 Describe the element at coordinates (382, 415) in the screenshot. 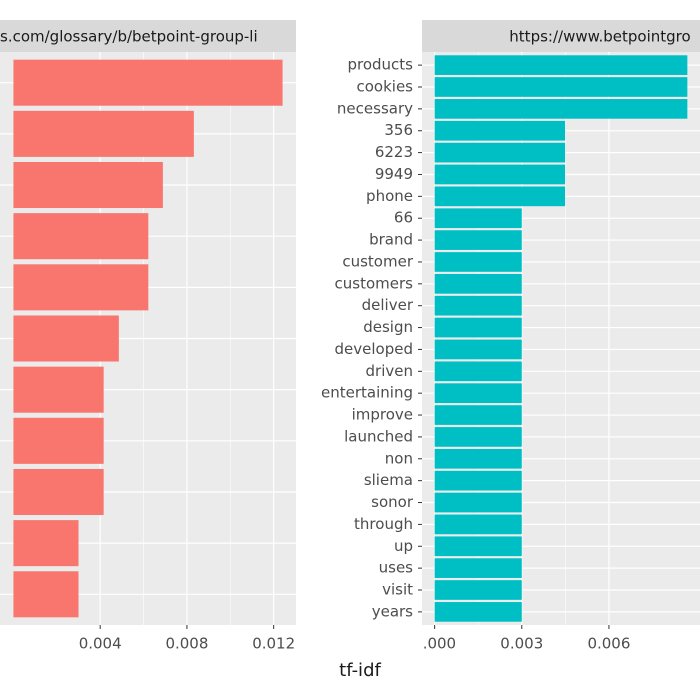

I see `y-tick-label: improve` at that location.